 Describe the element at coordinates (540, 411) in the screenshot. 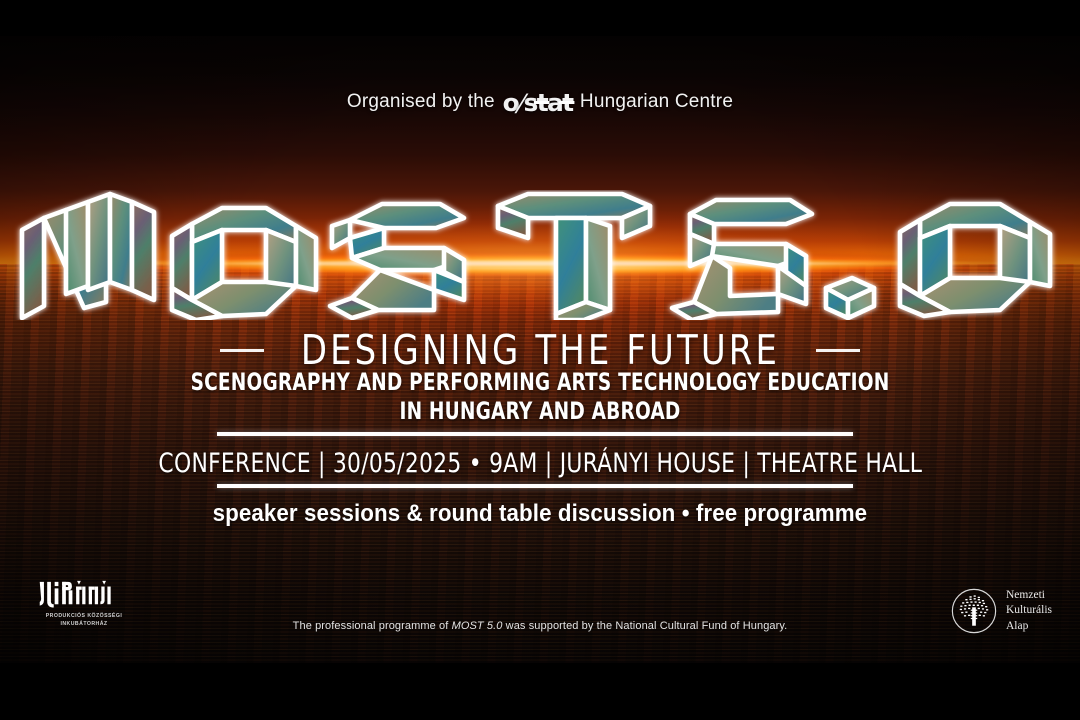

I see `subtitle-line-2: IN HUNGARY AND ABROAD` at that location.